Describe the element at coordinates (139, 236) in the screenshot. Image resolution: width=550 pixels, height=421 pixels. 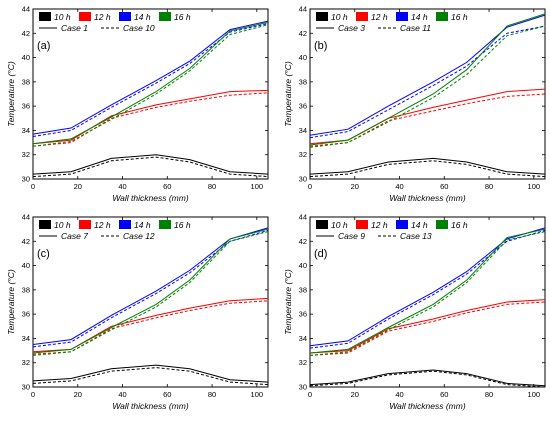
I see `legend-label: Case 12` at that location.